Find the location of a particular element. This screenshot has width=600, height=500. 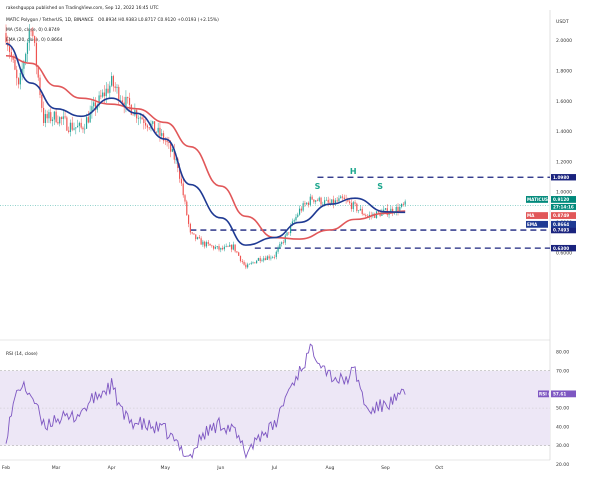

price-tick-label: 1.0000 is located at coordinates (564, 193).